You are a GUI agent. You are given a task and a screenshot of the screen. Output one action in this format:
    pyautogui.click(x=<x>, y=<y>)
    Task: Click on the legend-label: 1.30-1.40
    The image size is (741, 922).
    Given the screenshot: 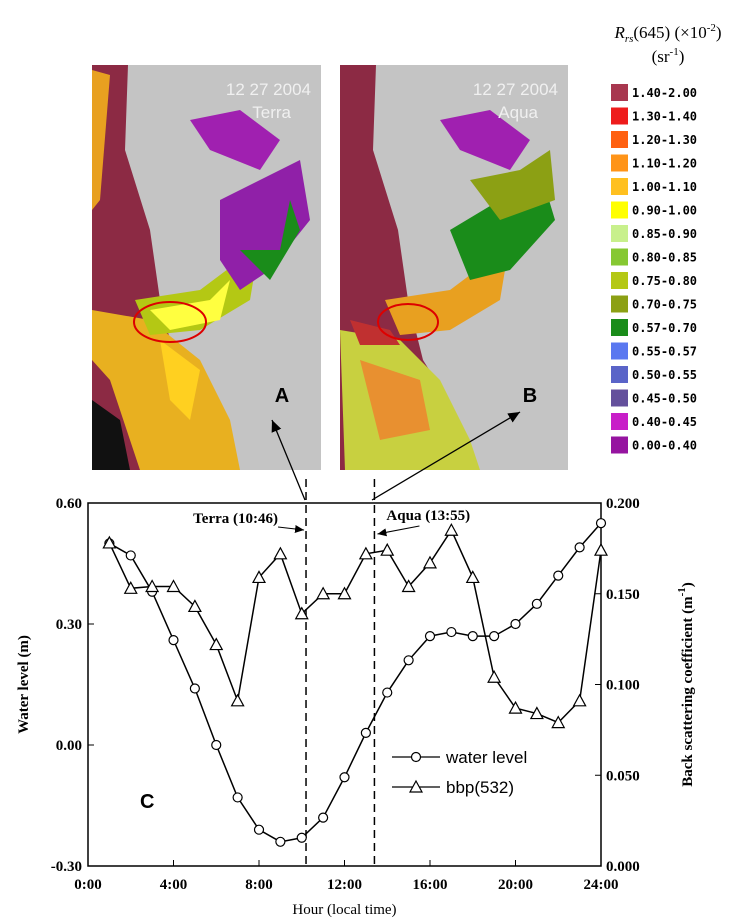 What is the action you would take?
    pyautogui.click(x=664, y=117)
    